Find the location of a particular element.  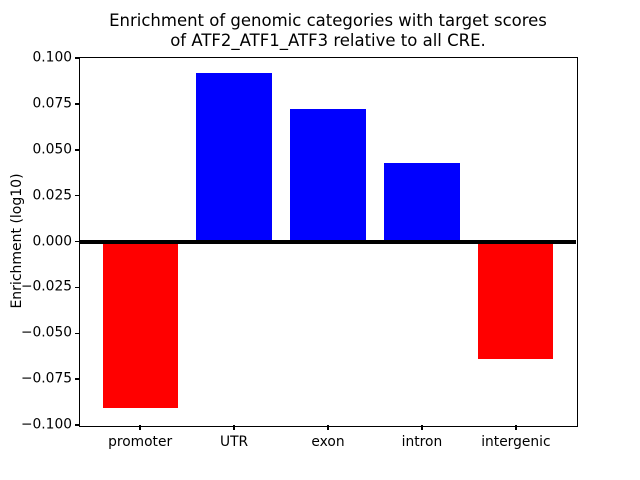

y-axis-tick-label: 0.025 is located at coordinates (52, 195).